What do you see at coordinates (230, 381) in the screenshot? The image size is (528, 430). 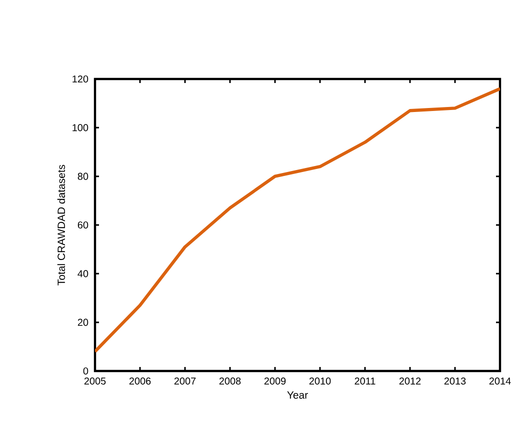 I see `x-tick-label: 2008` at bounding box center [230, 381].